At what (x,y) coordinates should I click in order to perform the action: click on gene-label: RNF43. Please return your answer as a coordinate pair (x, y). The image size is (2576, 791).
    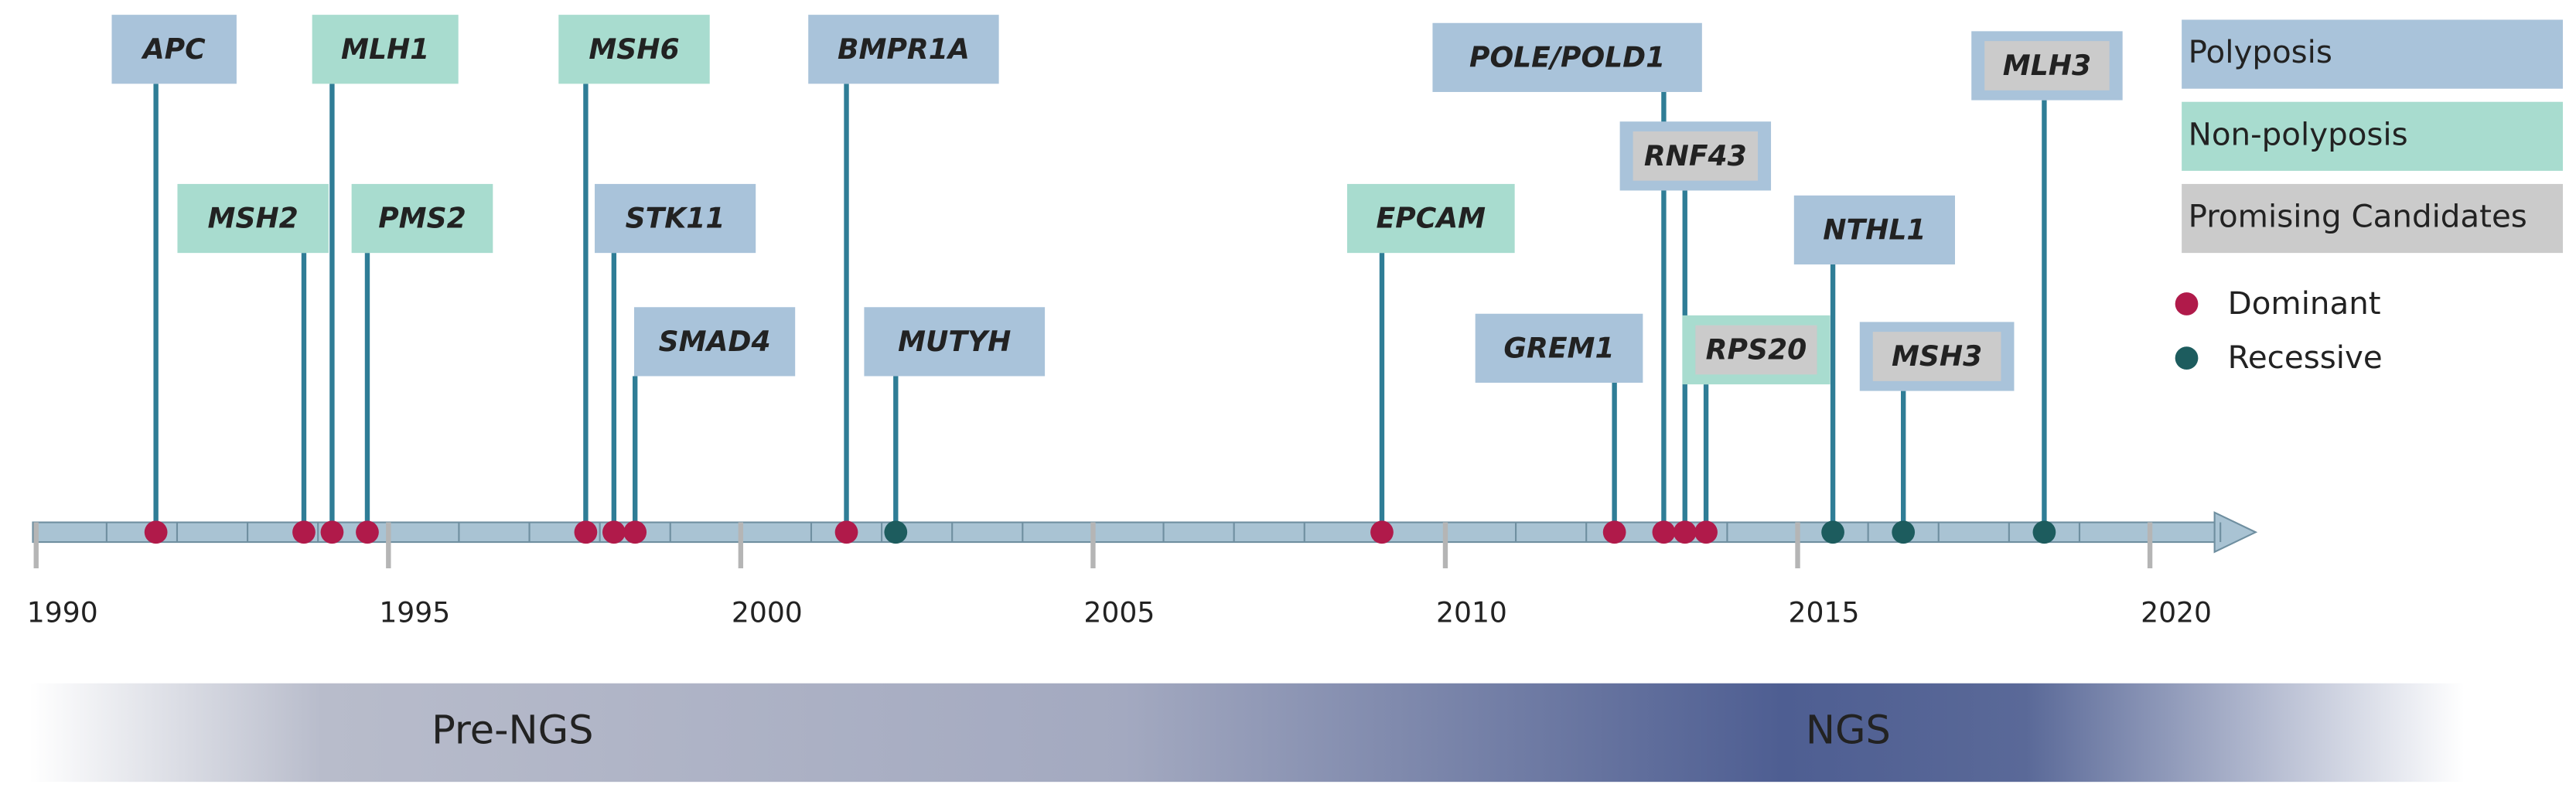
    Looking at the image, I should click on (1695, 155).